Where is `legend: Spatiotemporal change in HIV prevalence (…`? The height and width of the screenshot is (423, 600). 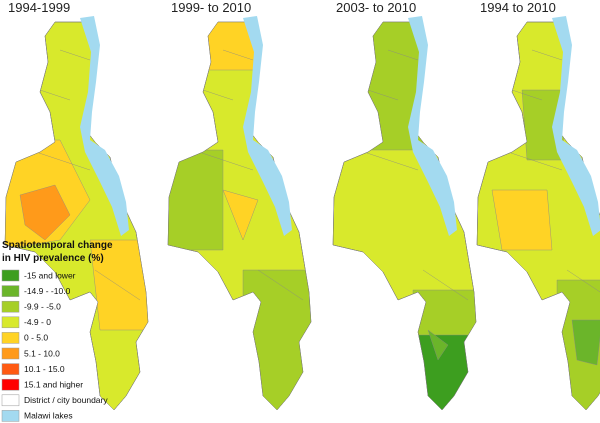
legend: Spatiotemporal change in HIV prevalence (… is located at coordinates (57, 331).